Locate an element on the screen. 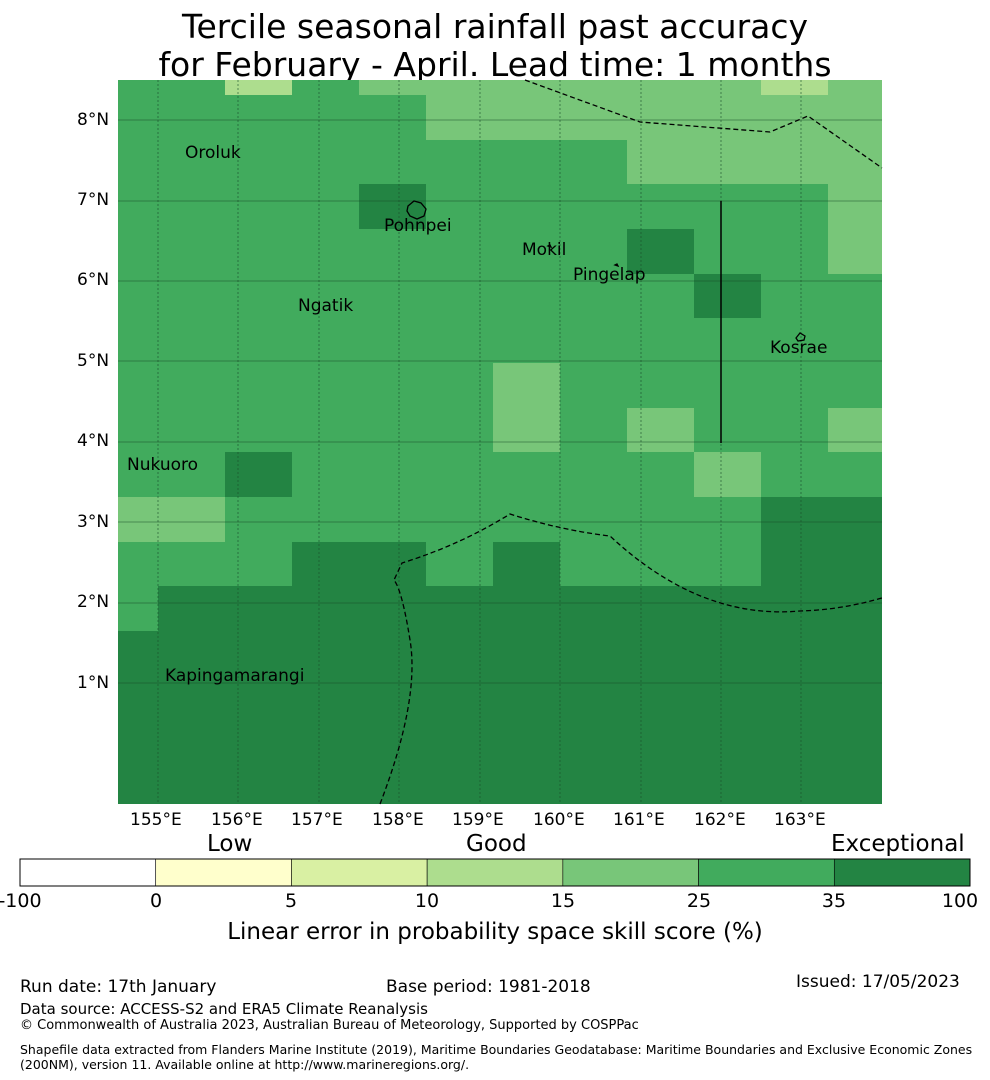 This screenshot has width=990, height=1080. lon-tick-label: 162°E is located at coordinates (720, 820).